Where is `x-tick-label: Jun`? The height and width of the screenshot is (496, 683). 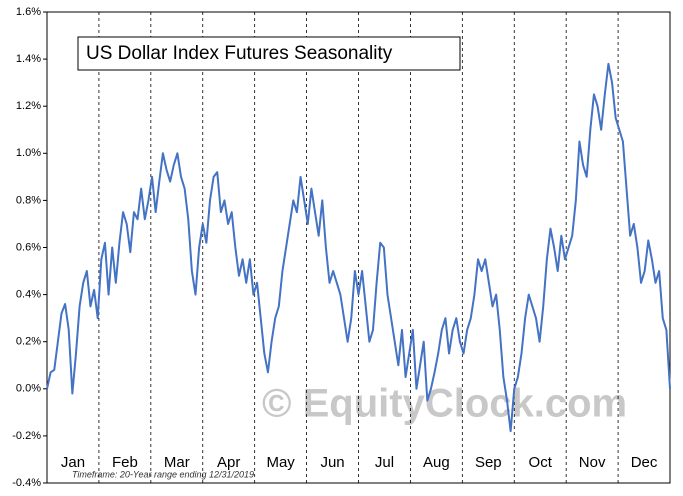
x-tick-label: Jun is located at coordinates (332, 462).